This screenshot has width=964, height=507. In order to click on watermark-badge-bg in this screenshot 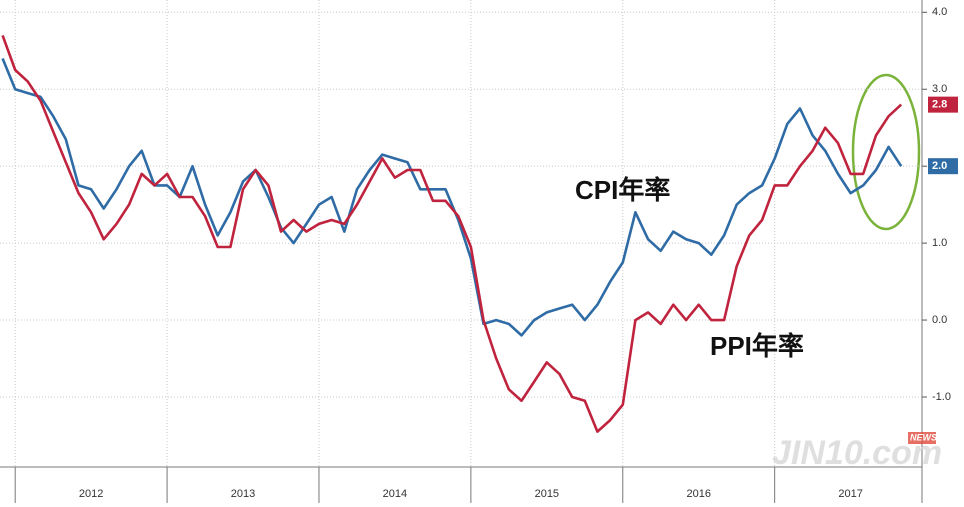, I will do `click(922, 438)`.